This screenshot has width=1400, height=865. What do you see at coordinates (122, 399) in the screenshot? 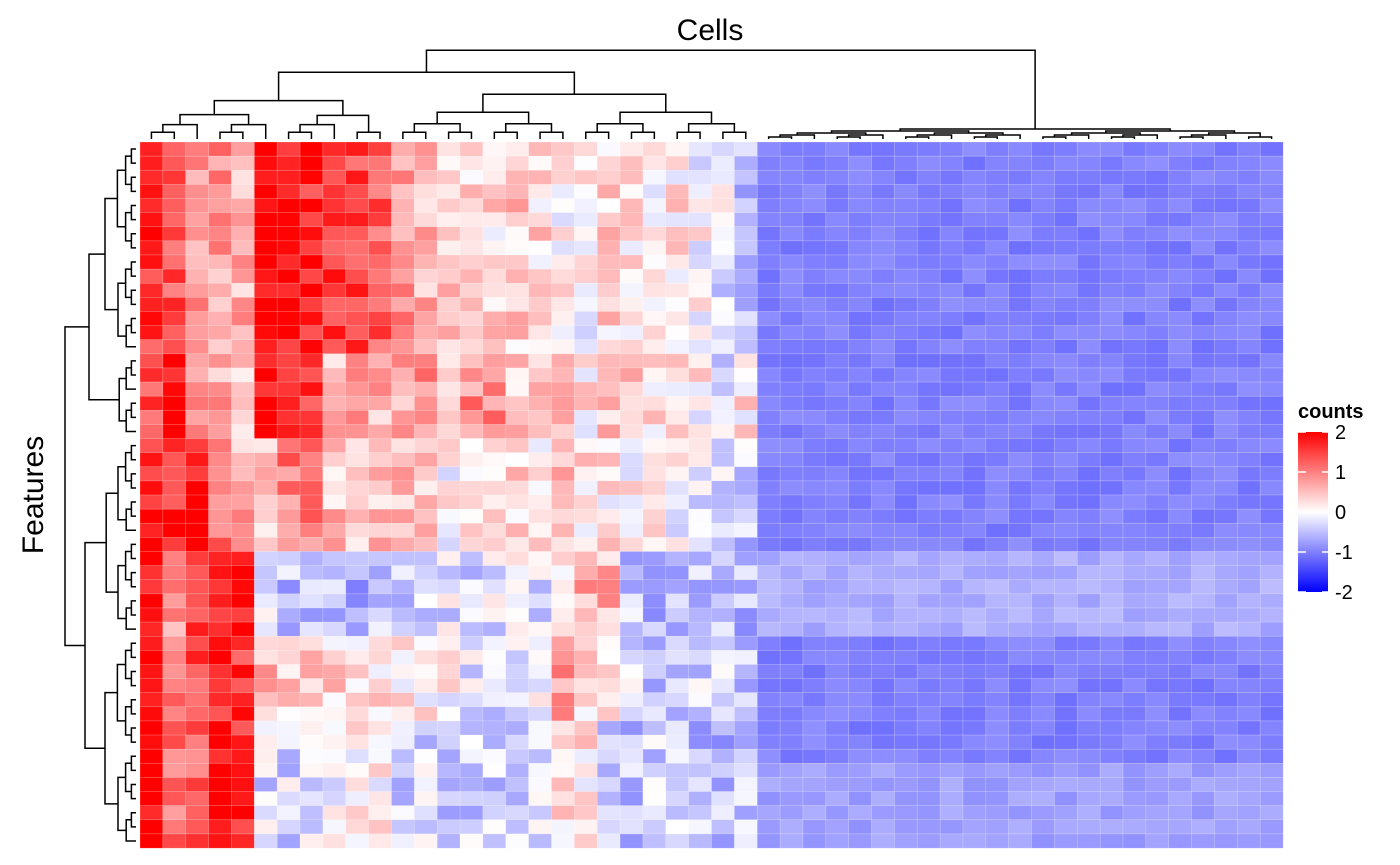
I see `row-dendrogram-branch` at bounding box center [122, 399].